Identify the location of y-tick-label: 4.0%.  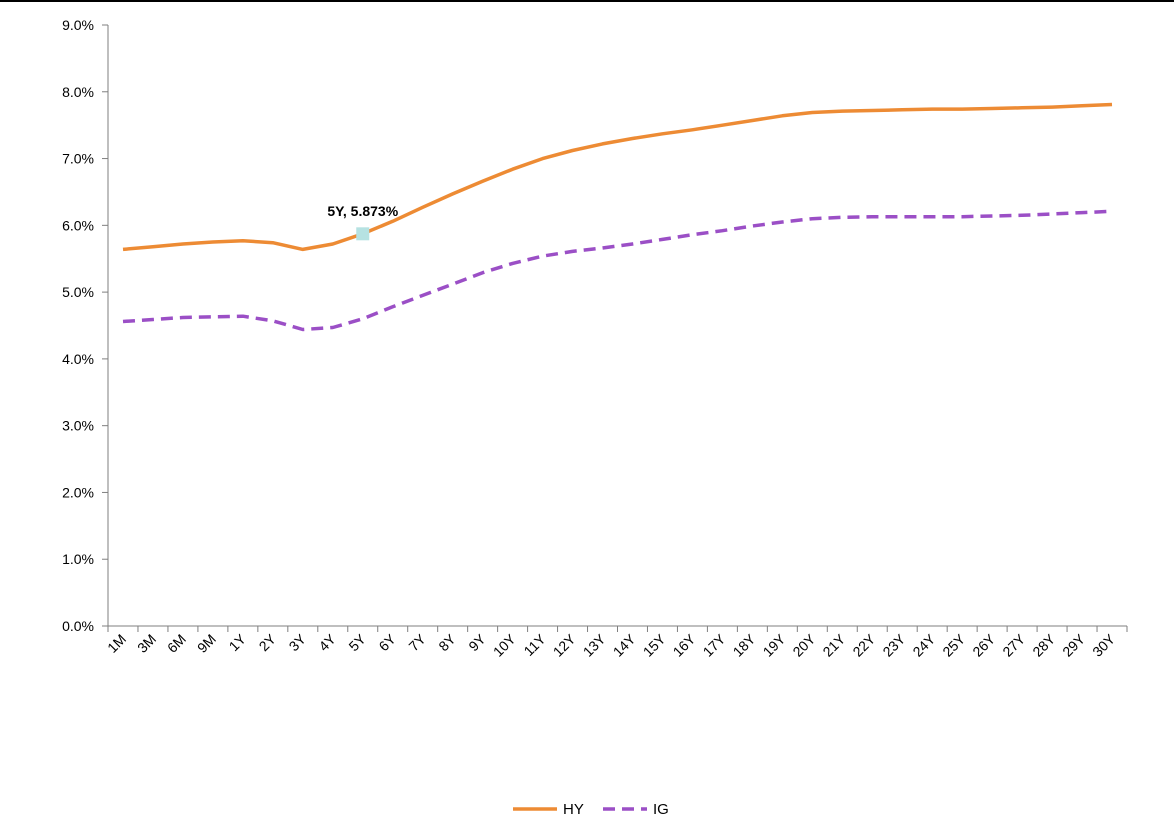
(78, 359).